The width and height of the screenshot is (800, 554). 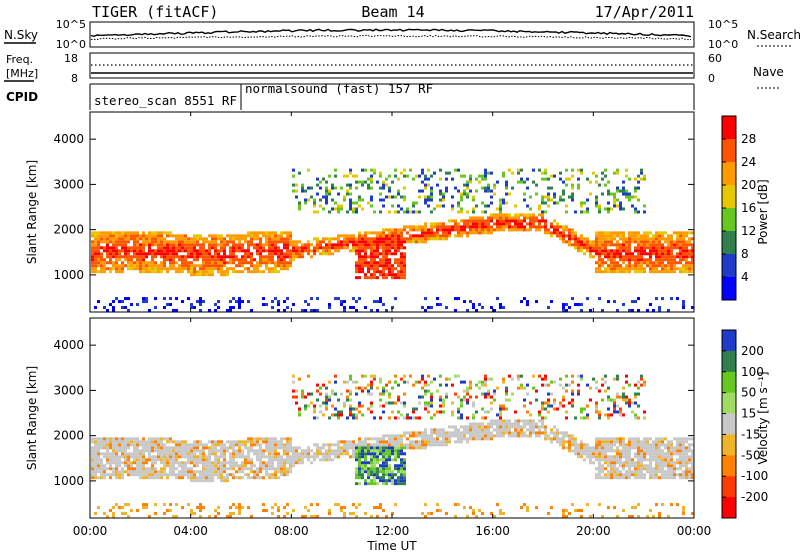 What do you see at coordinates (21, 35) in the screenshot?
I see `nsky-label: N.Sky` at bounding box center [21, 35].